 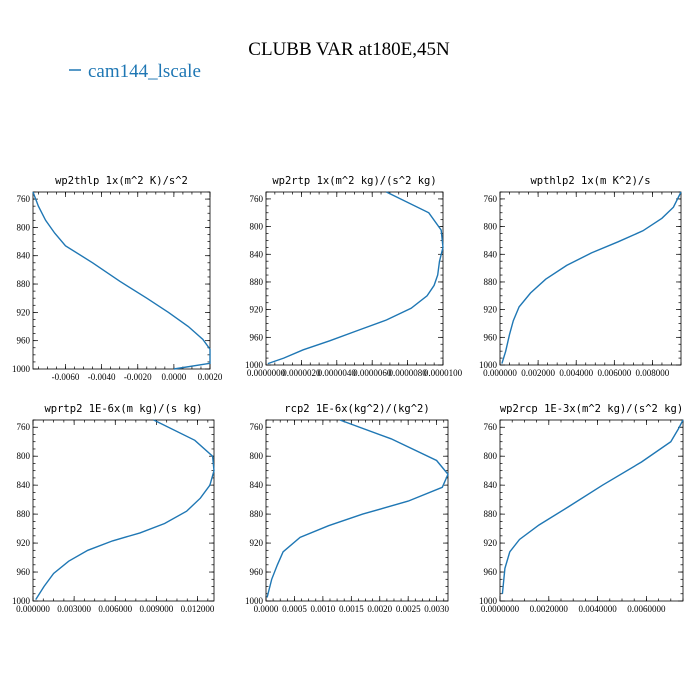 What do you see at coordinates (301, 373) in the screenshot?
I see `x-tick-label: 0.0000020` at bounding box center [301, 373].